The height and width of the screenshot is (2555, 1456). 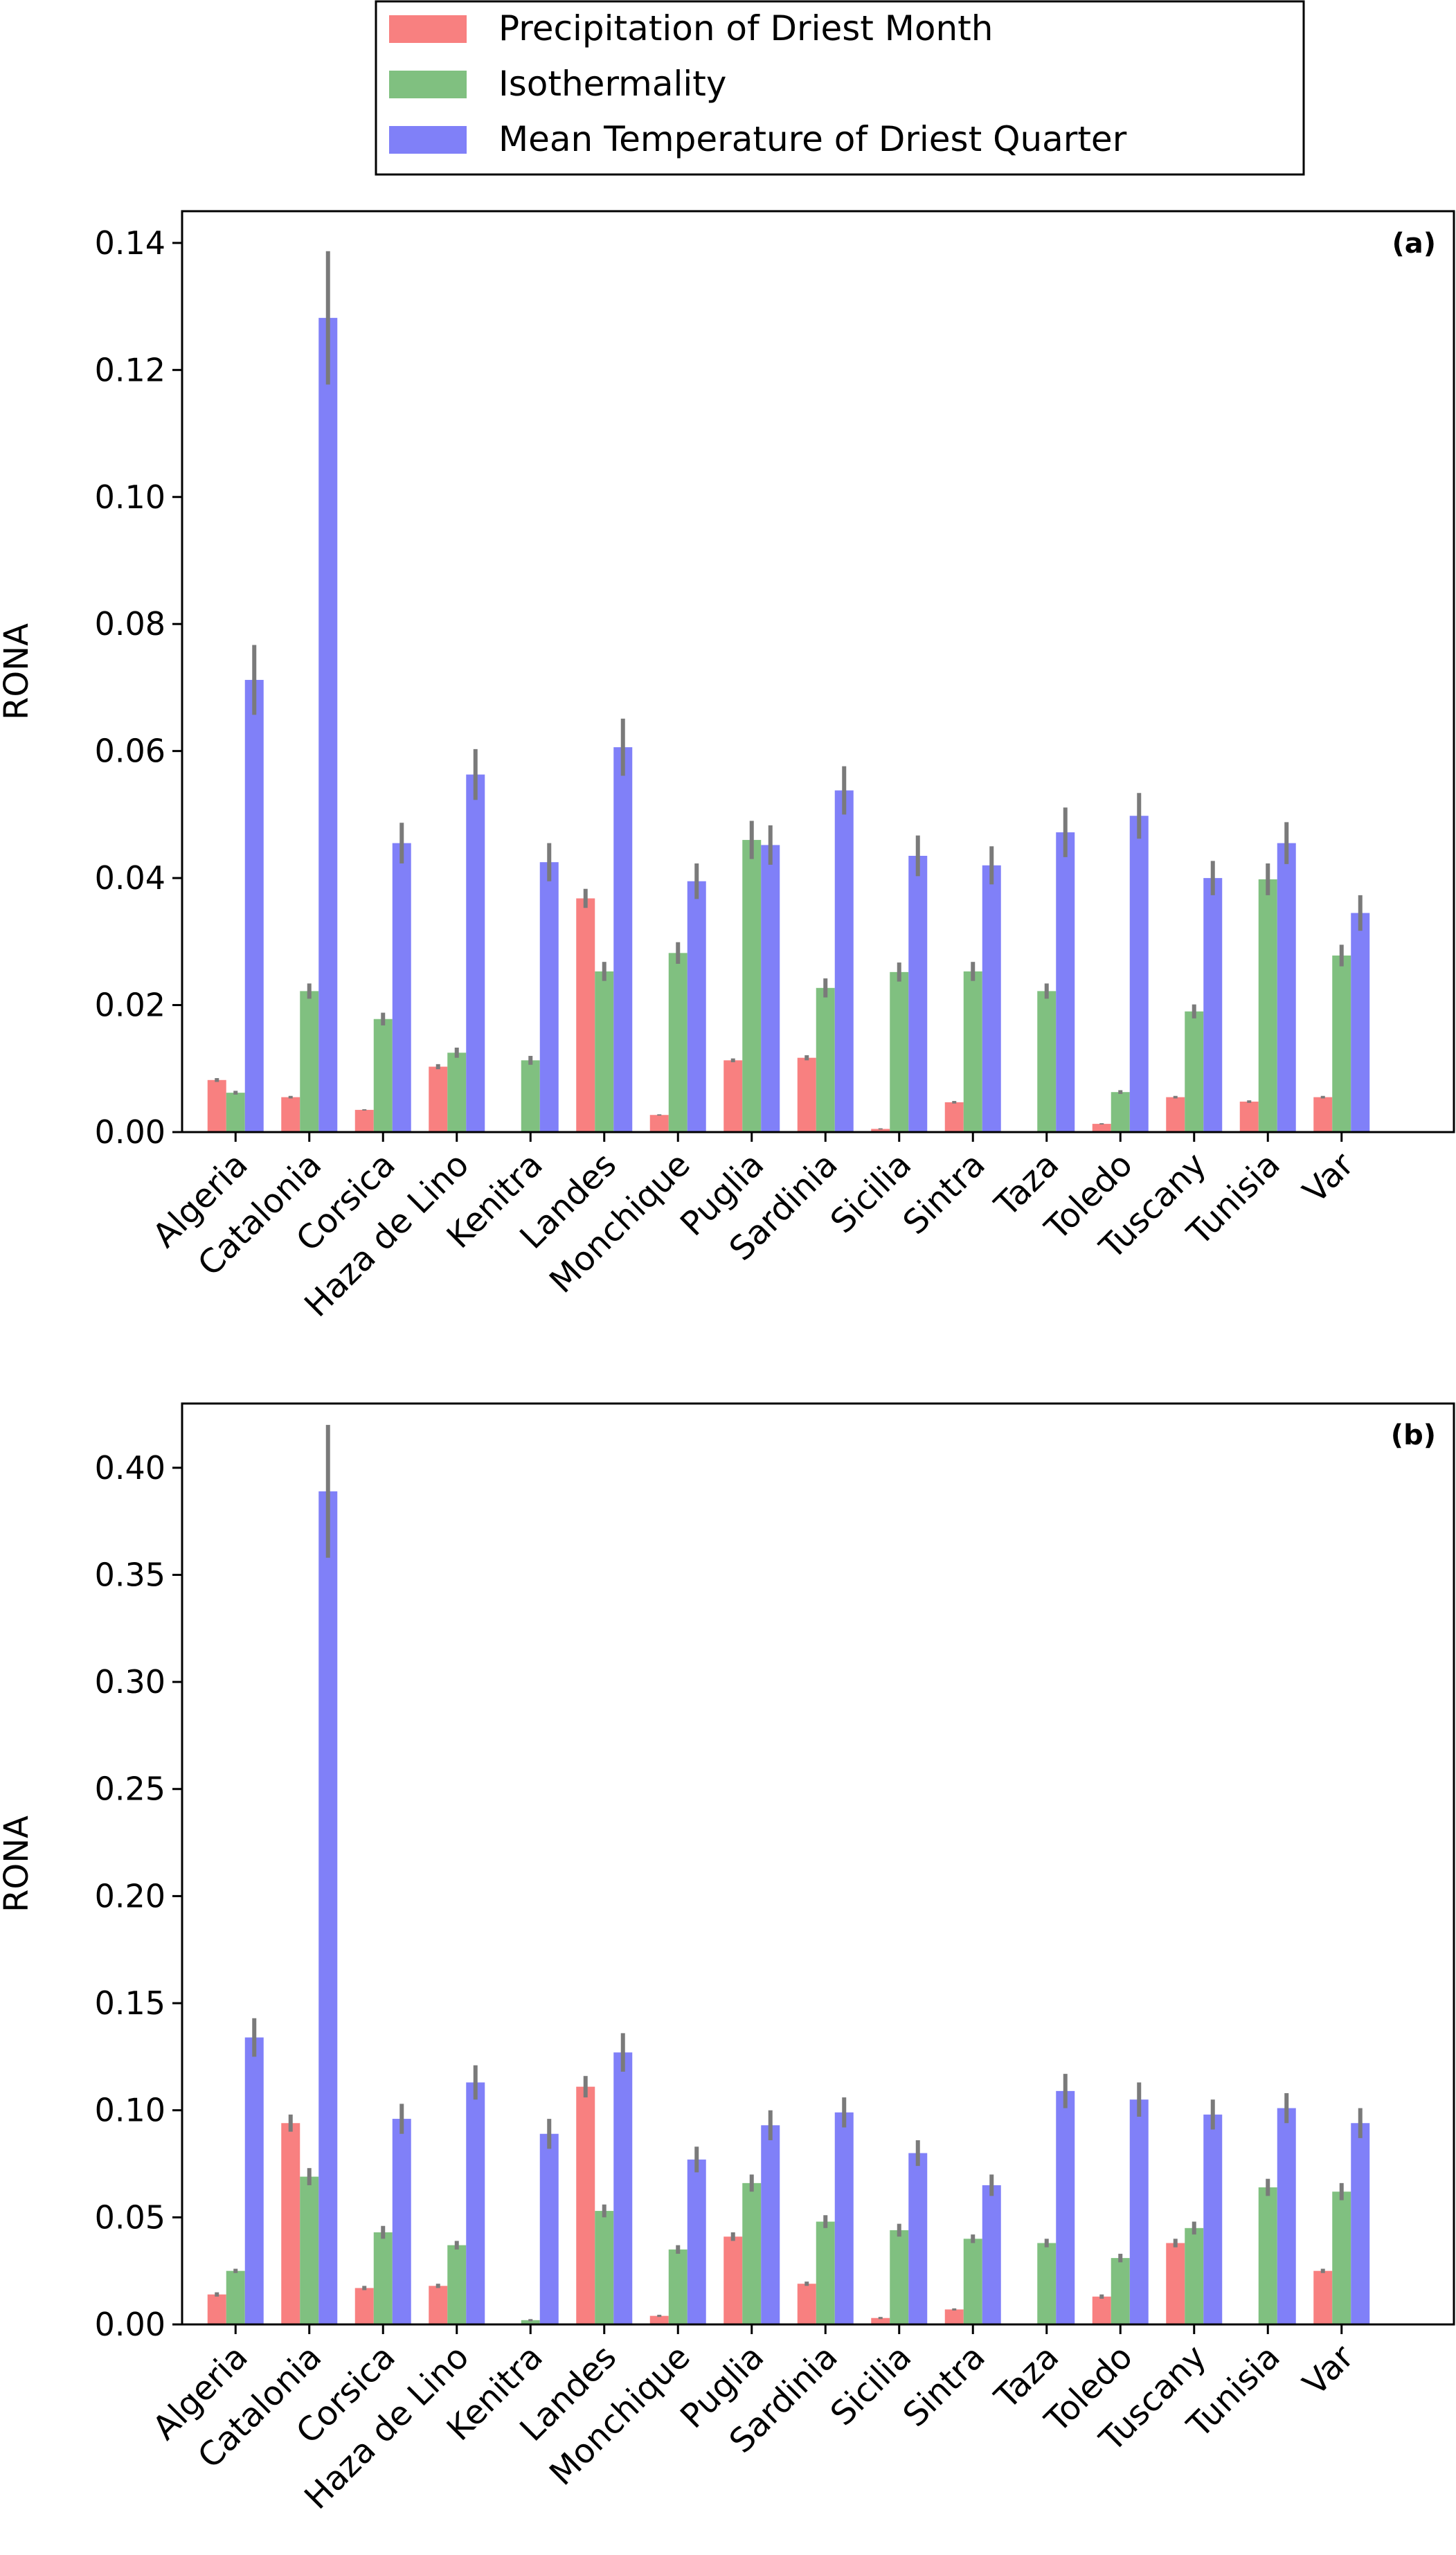 What do you see at coordinates (130, 1682) in the screenshot?
I see `panel-b-y-tick-label: 0.30` at bounding box center [130, 1682].